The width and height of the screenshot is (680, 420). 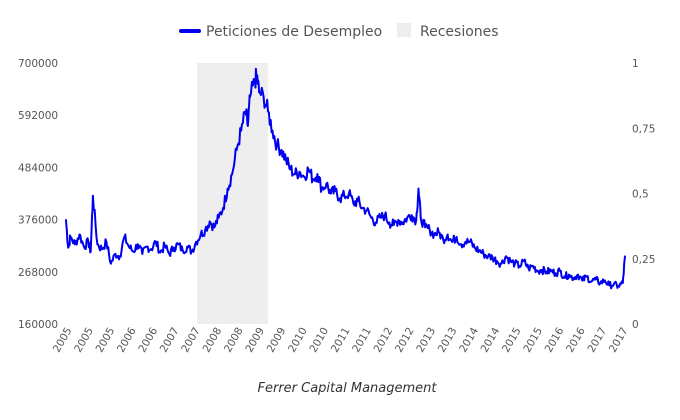 I want to click on y-left-tick-label: 160000, so click(x=38, y=325).